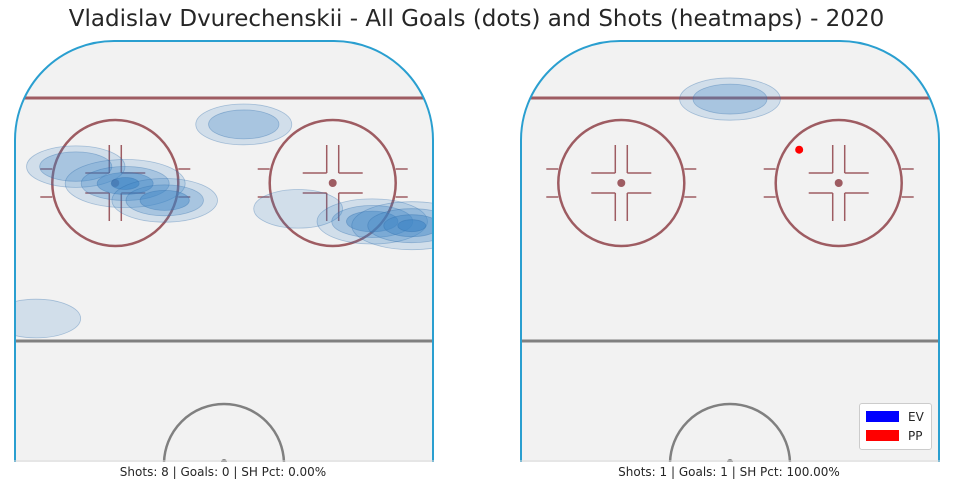  Describe the element at coordinates (882, 435) in the screenshot. I see `legend-swatch-pp` at that location.